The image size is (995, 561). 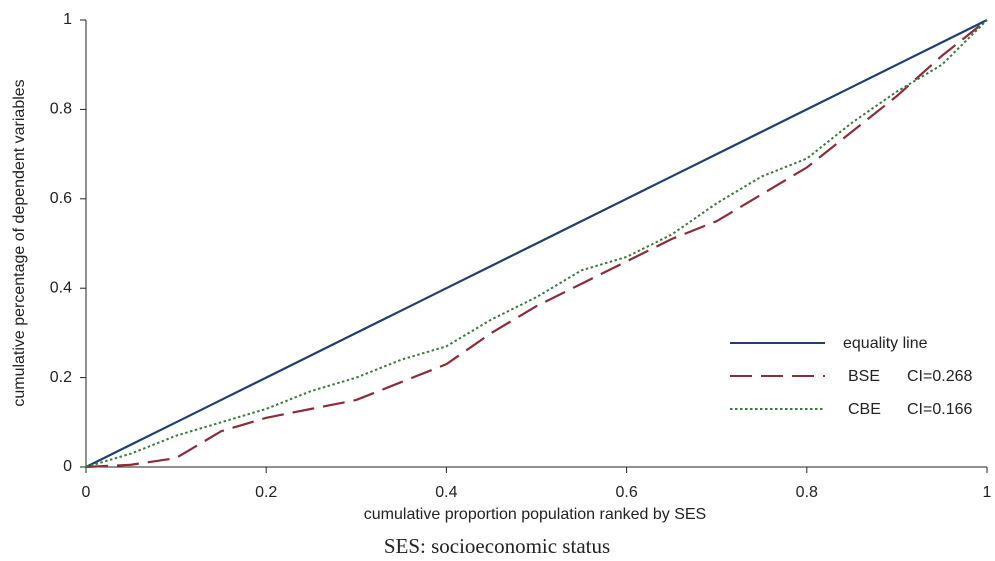 I want to click on legend-note: CI=0.166, so click(x=939, y=409).